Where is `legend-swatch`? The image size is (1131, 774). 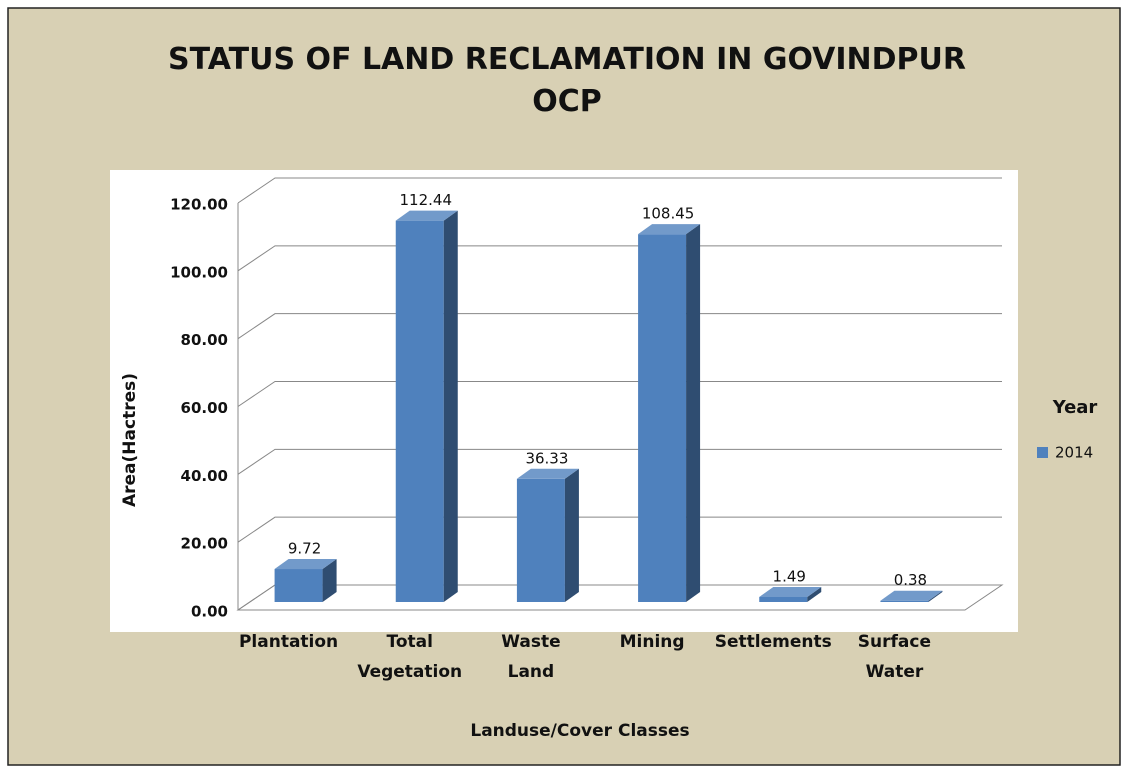
legend-swatch is located at coordinates (1042, 452).